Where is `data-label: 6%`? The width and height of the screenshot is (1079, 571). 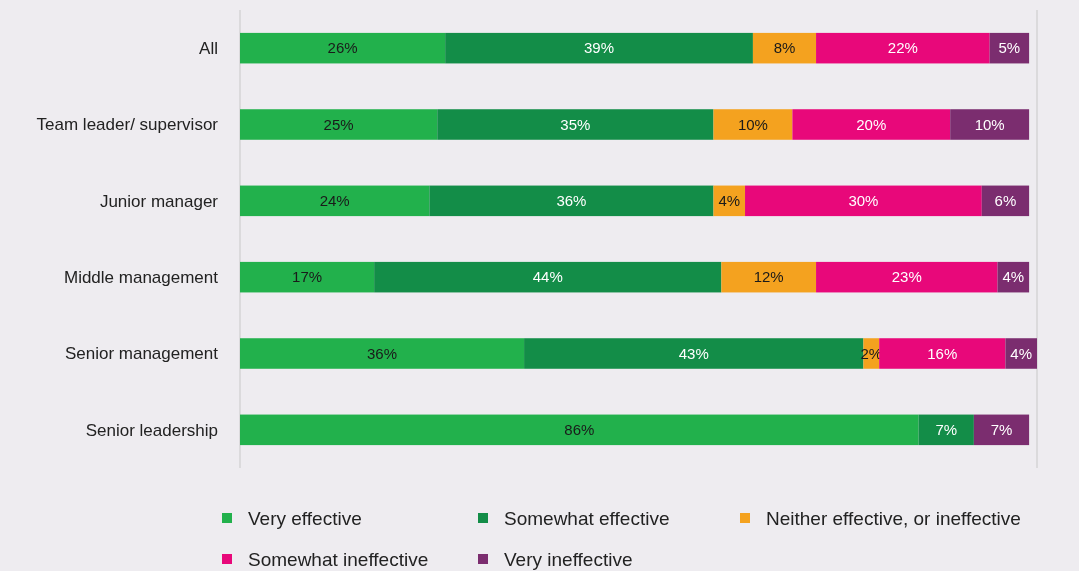 data-label: 6% is located at coordinates (1005, 201).